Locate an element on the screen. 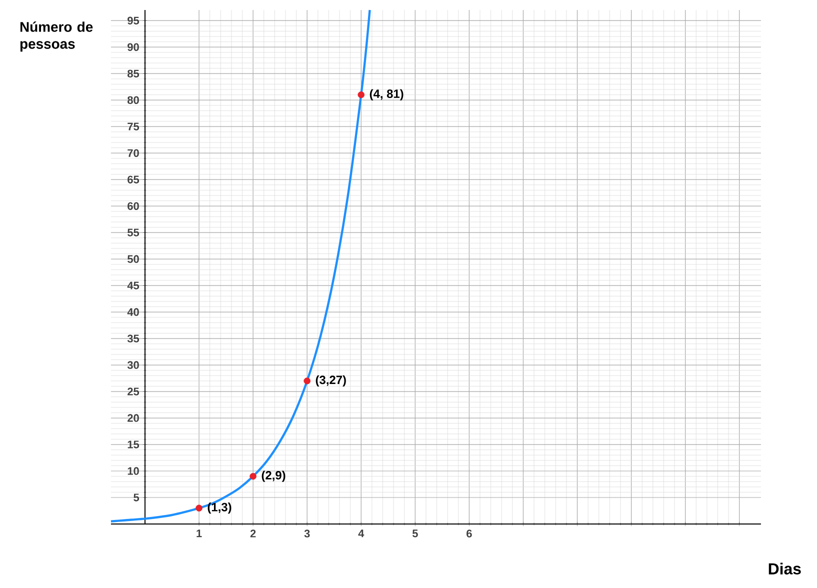  y-tick-label: 70 is located at coordinates (133, 153).